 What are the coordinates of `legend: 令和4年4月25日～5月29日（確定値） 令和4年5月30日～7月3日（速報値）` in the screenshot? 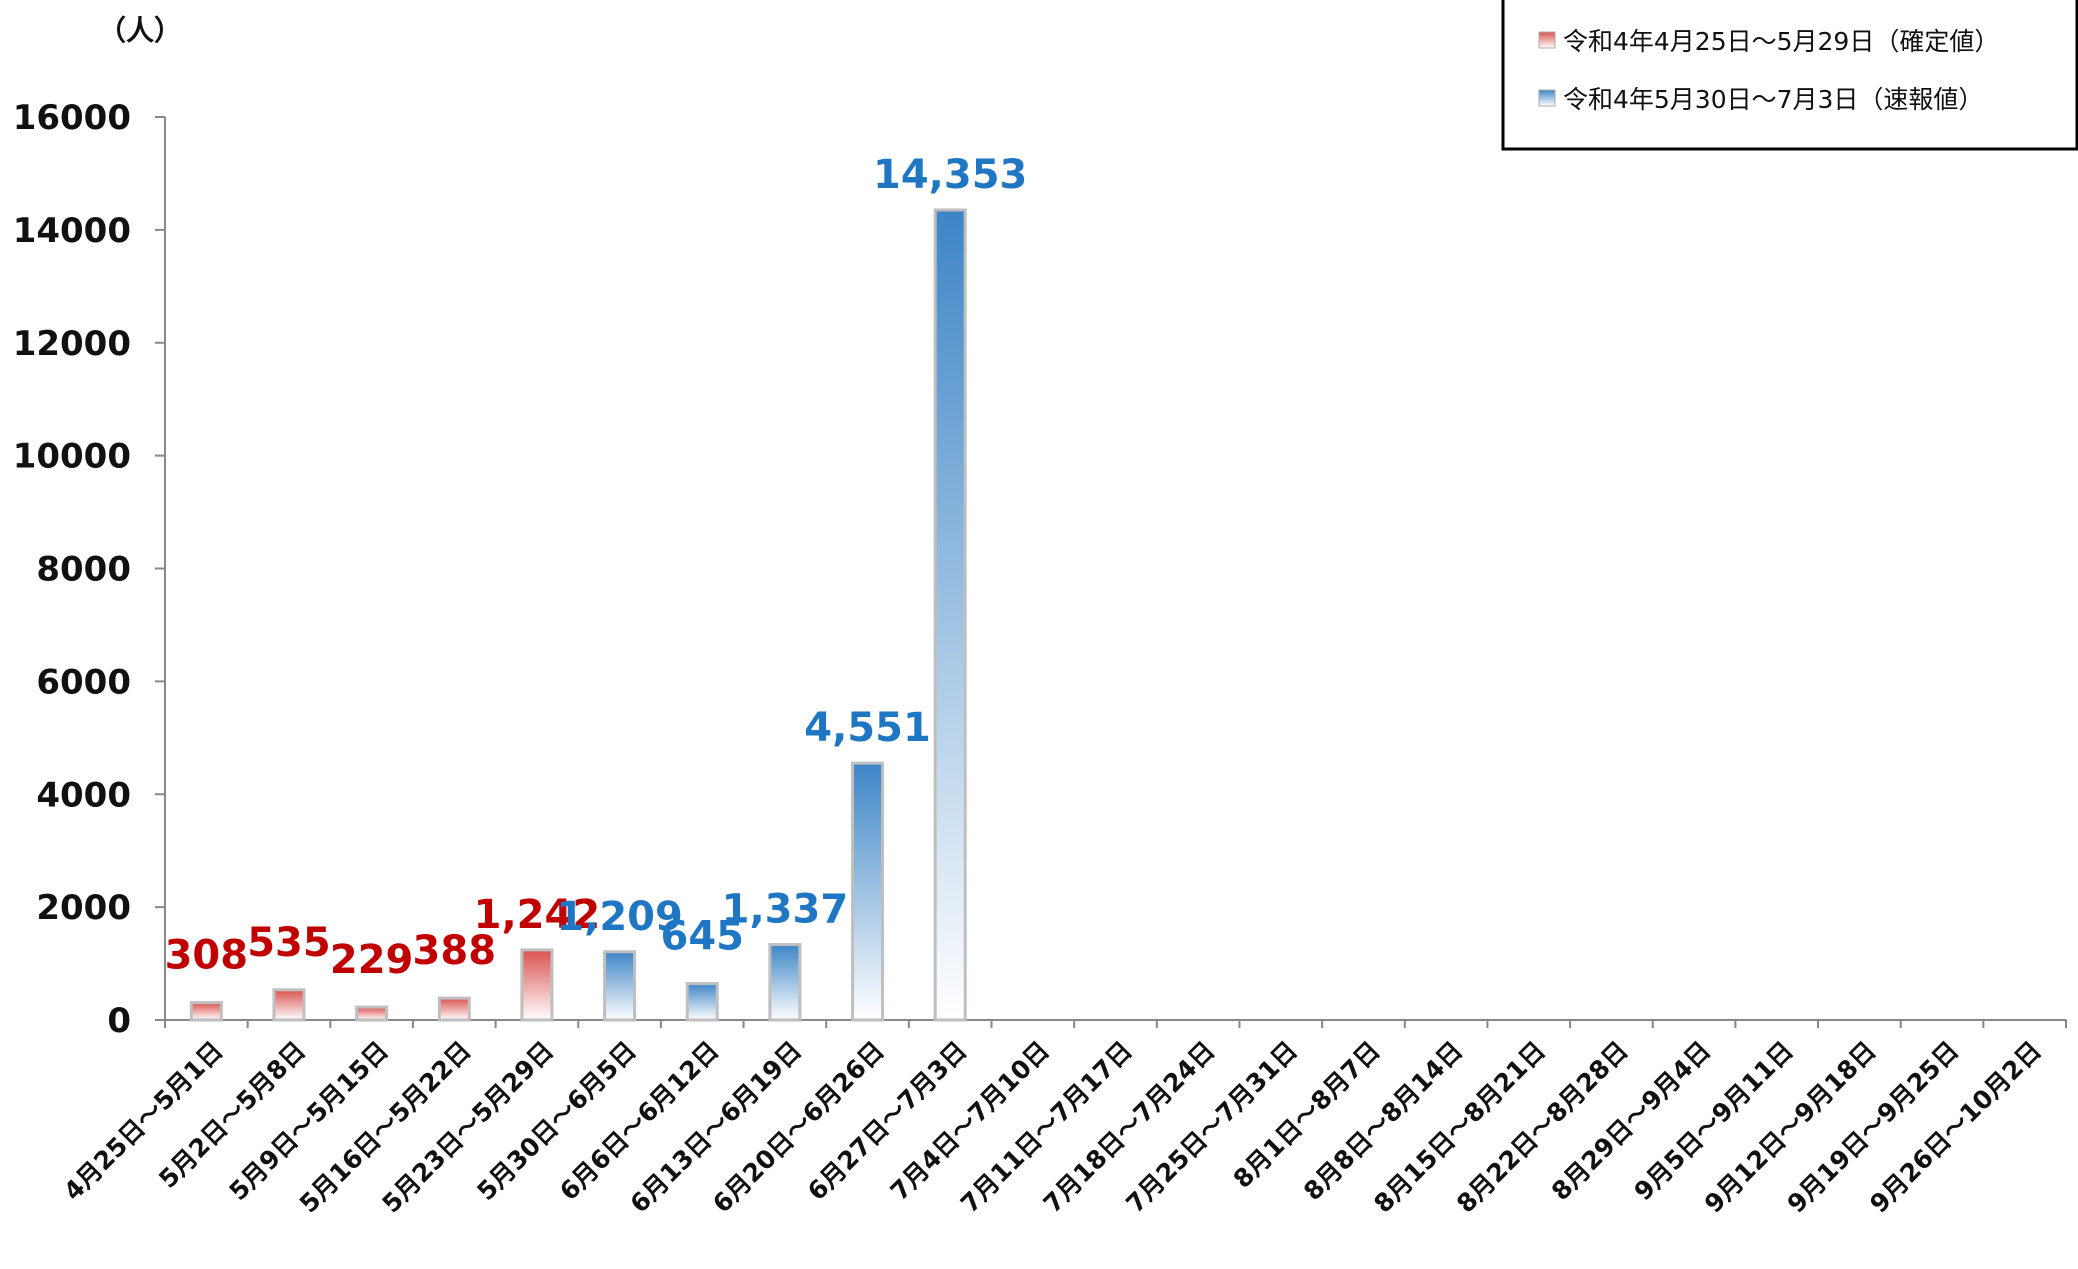 It's located at (1789, 75).